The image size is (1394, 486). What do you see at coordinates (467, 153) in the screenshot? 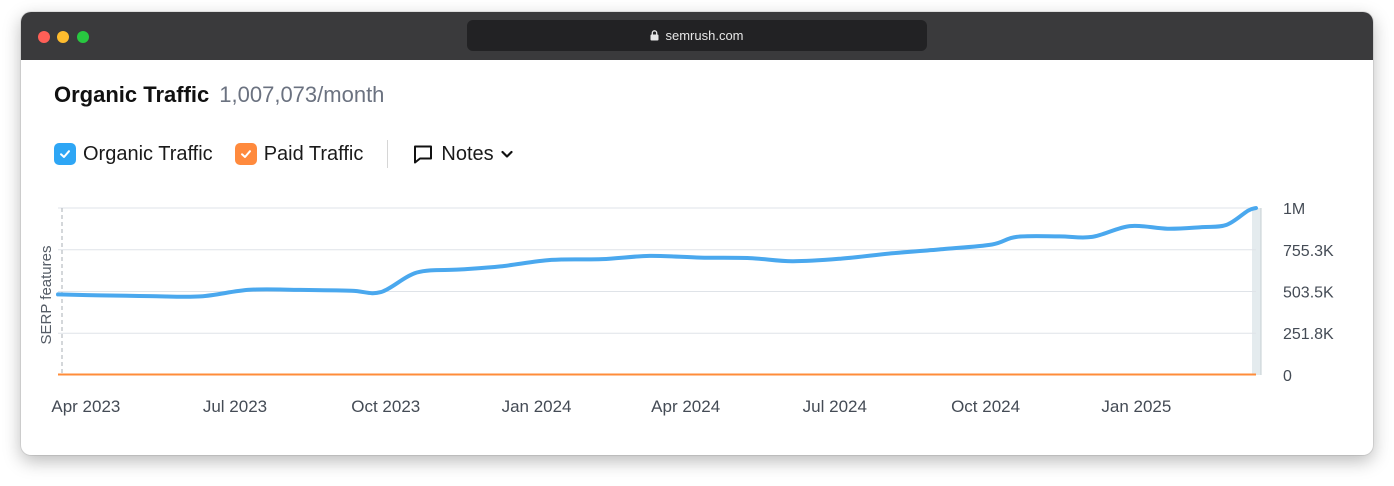
I see `notes-label: Notes` at bounding box center [467, 153].